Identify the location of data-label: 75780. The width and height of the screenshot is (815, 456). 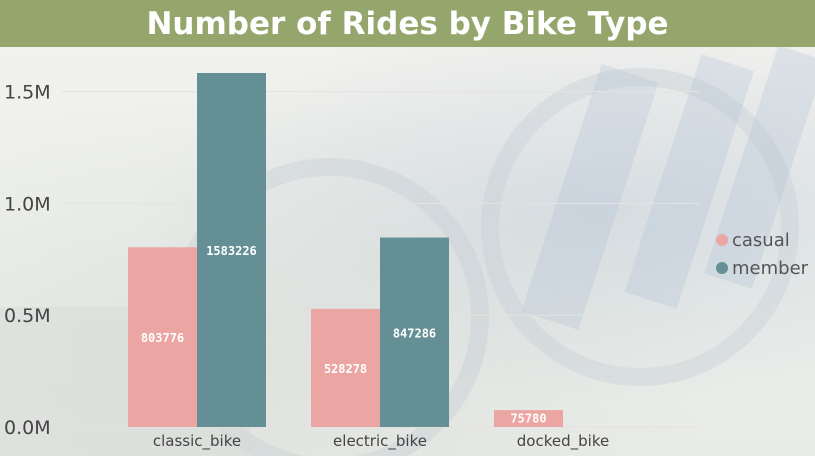
(528, 419).